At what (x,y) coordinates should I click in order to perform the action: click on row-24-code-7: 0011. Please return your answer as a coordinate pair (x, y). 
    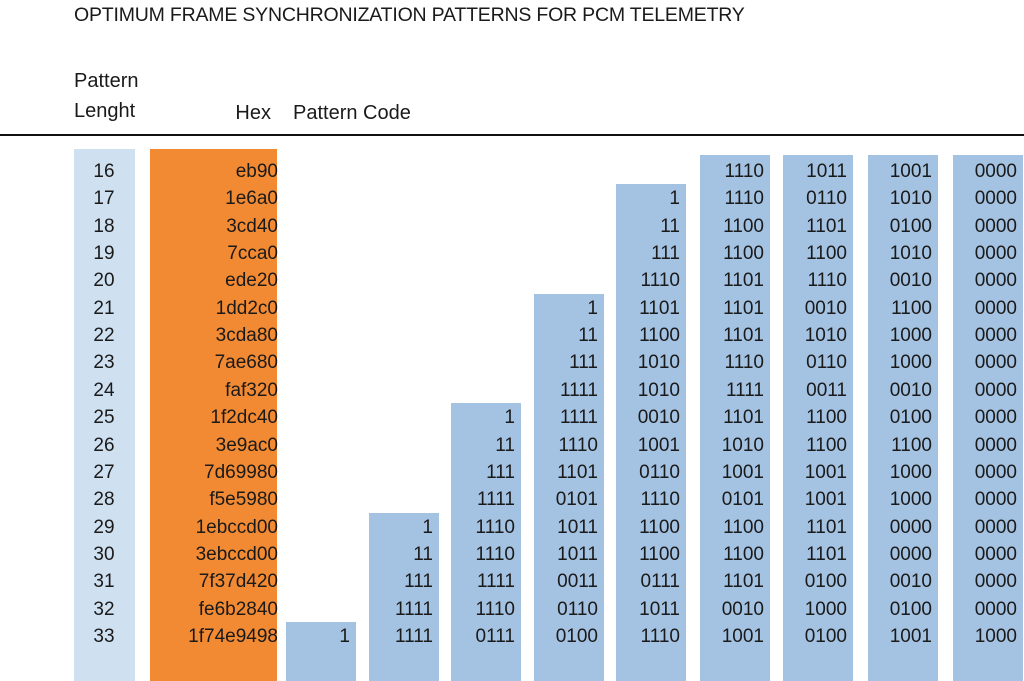
    Looking at the image, I should click on (826, 390).